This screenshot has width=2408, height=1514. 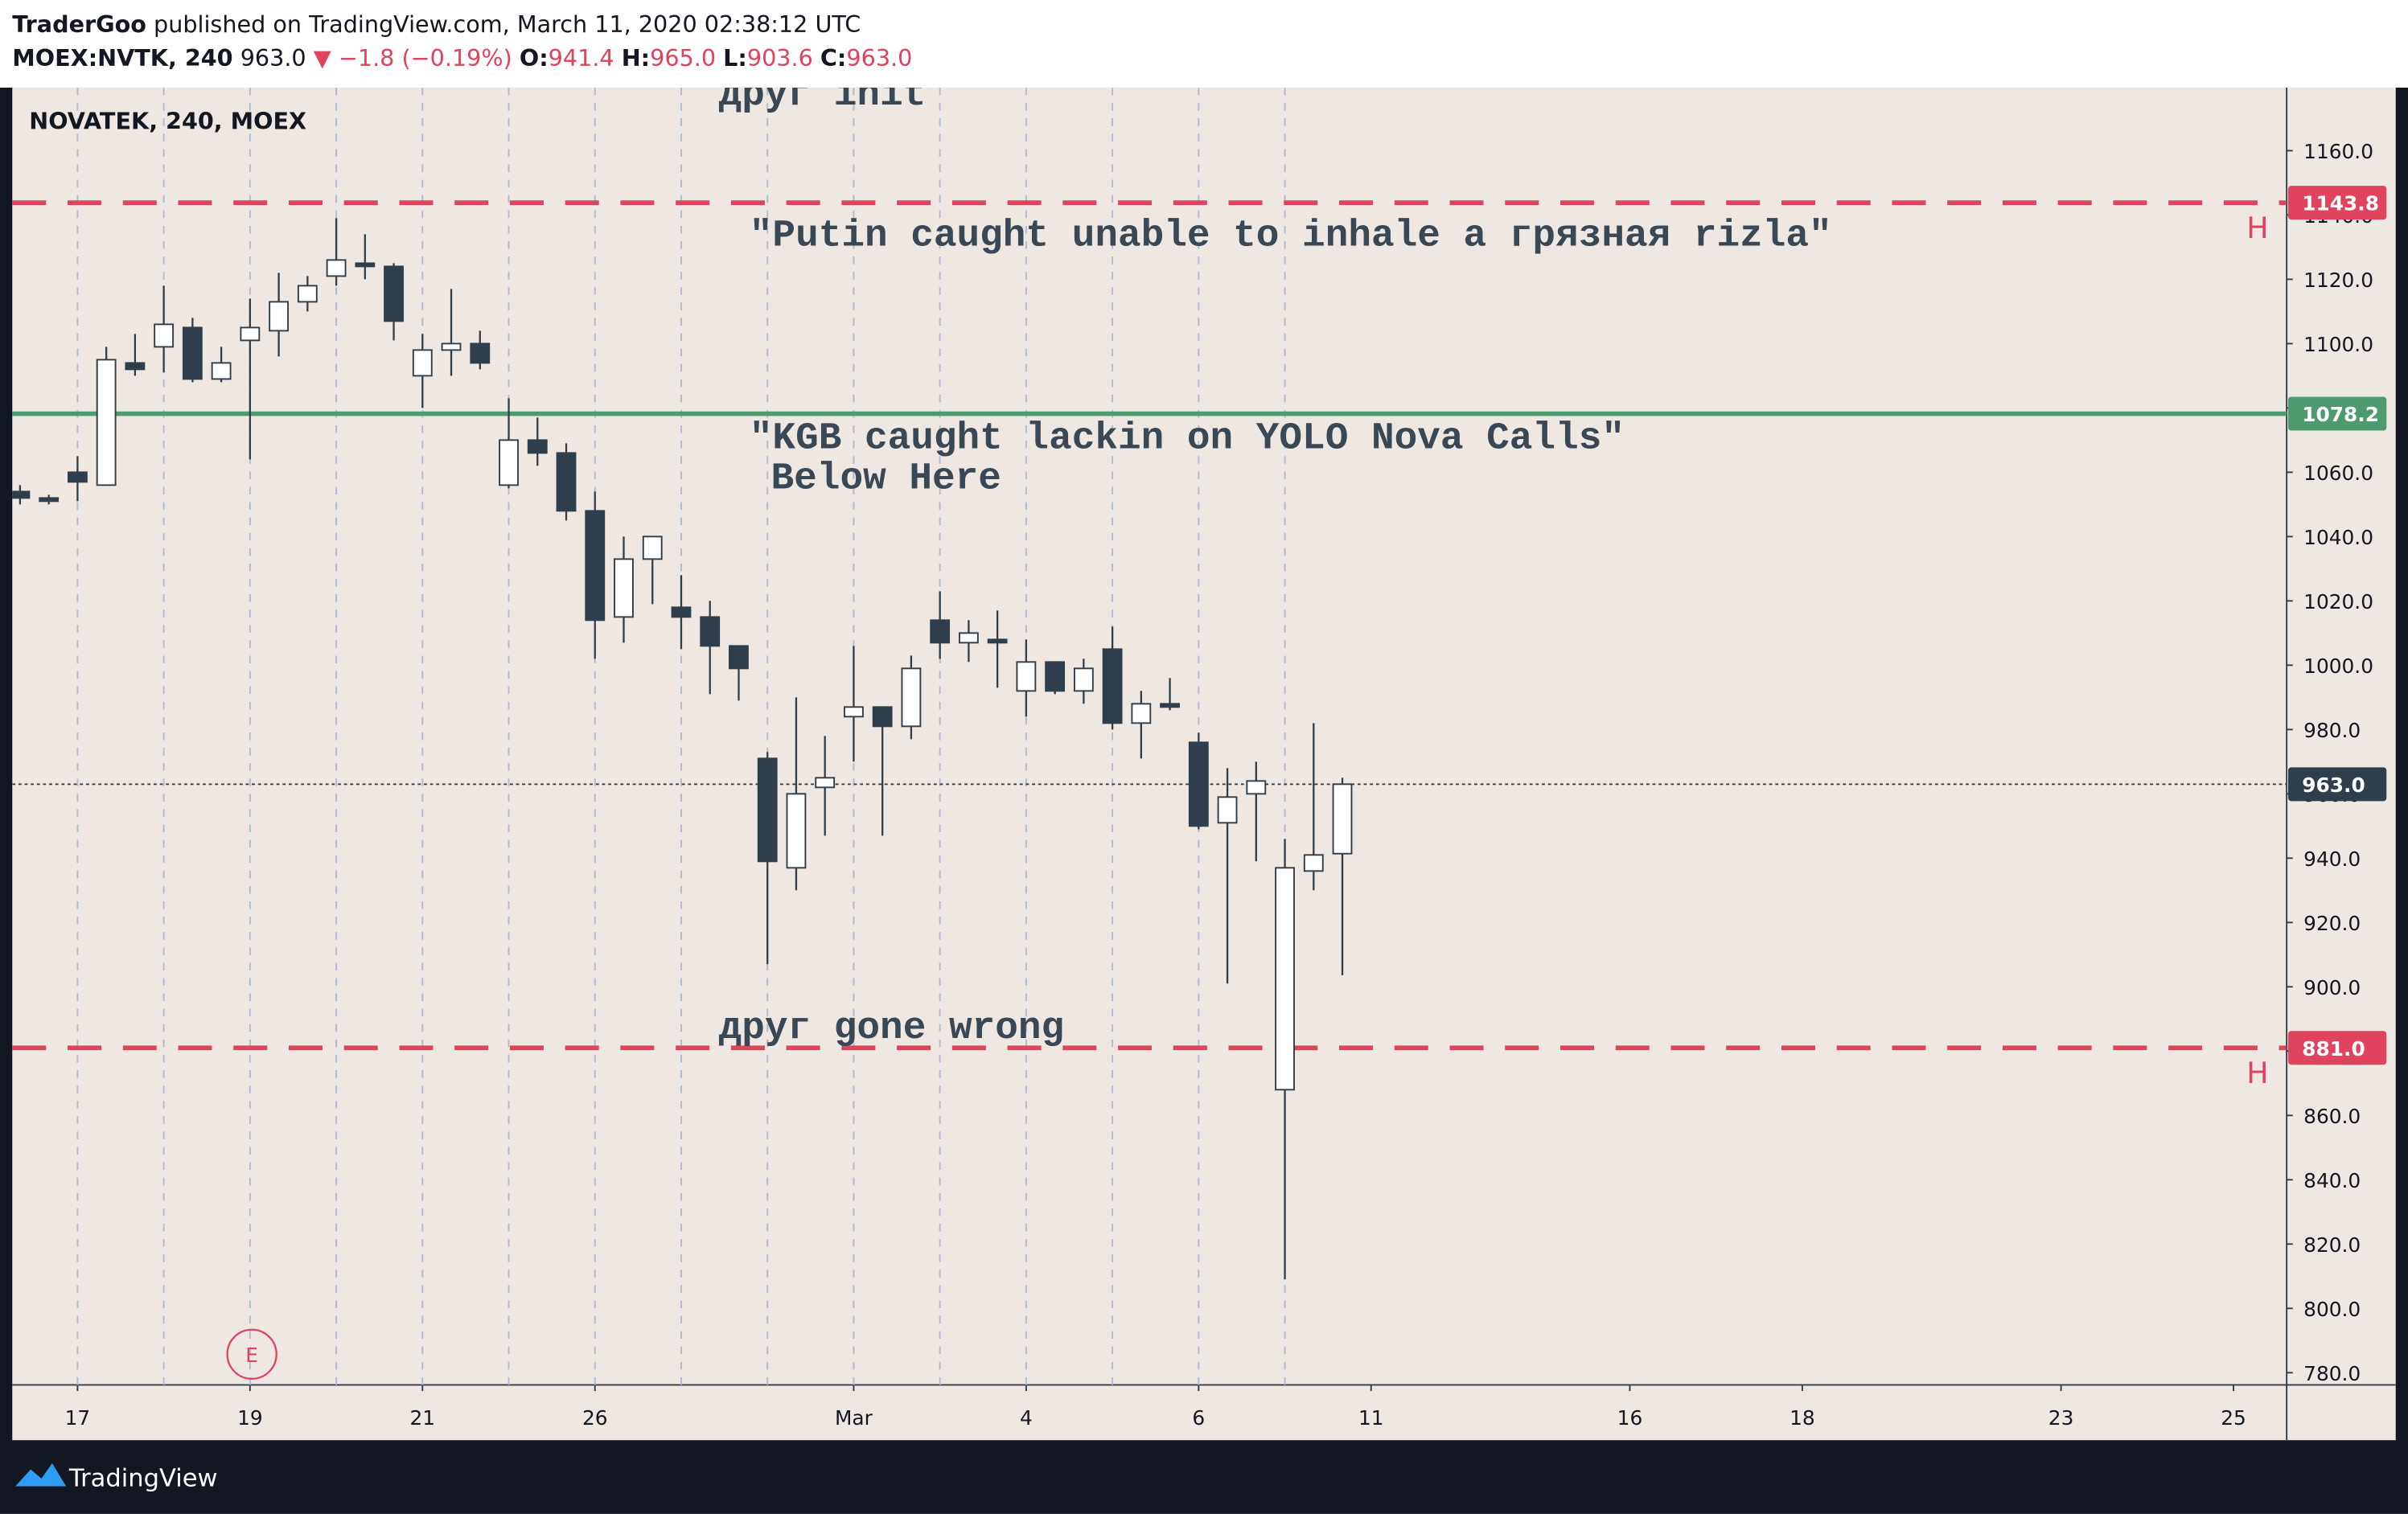 What do you see at coordinates (2061, 1418) in the screenshot?
I see `x-tick-label: 23` at bounding box center [2061, 1418].